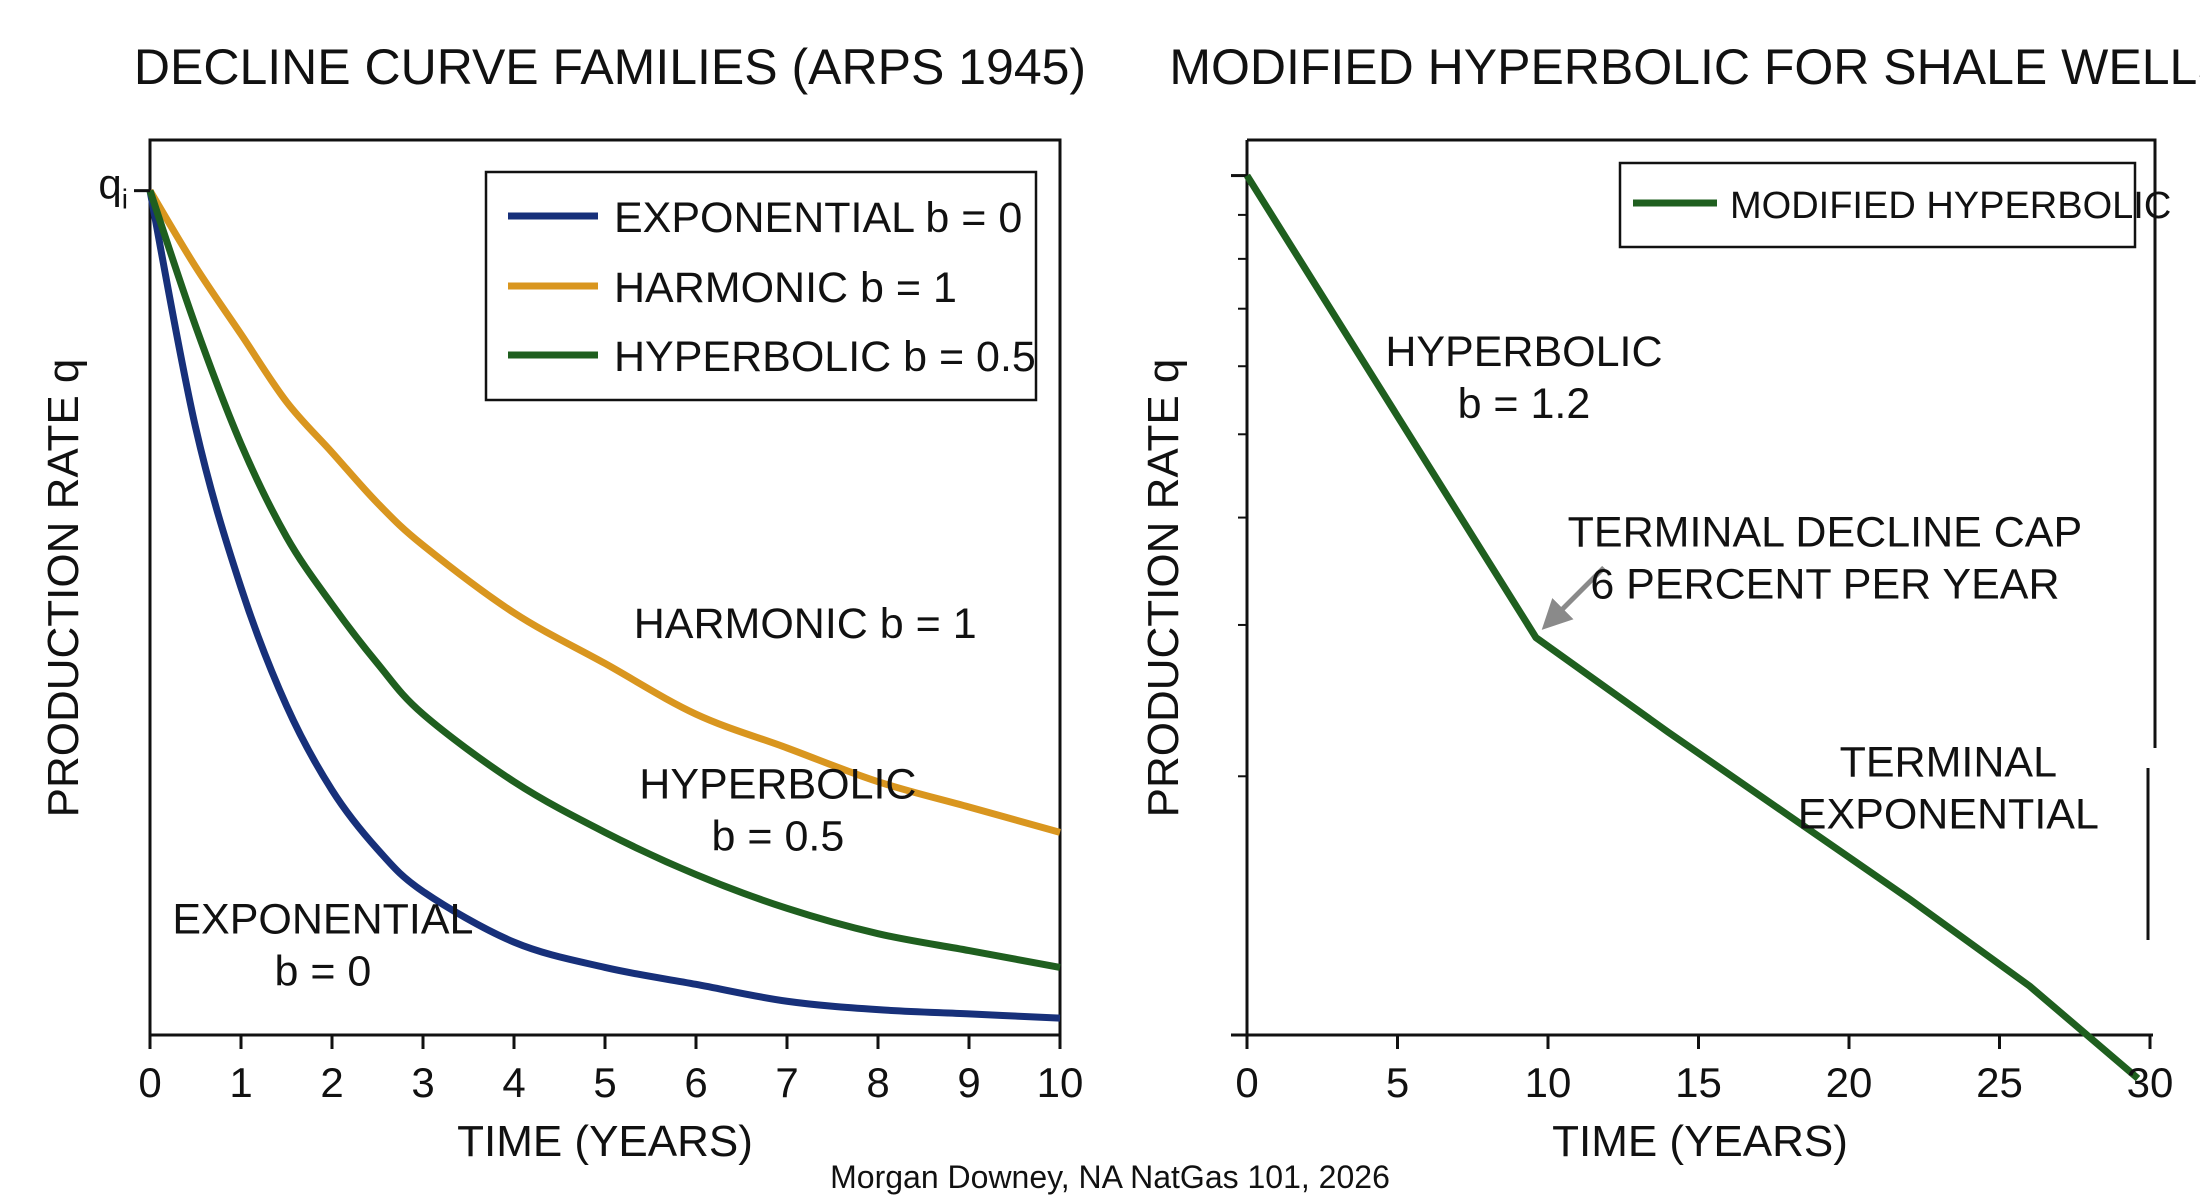 The image size is (2200, 1200). What do you see at coordinates (2150, 1082) in the screenshot?
I see `x-tick-label: 30` at bounding box center [2150, 1082].